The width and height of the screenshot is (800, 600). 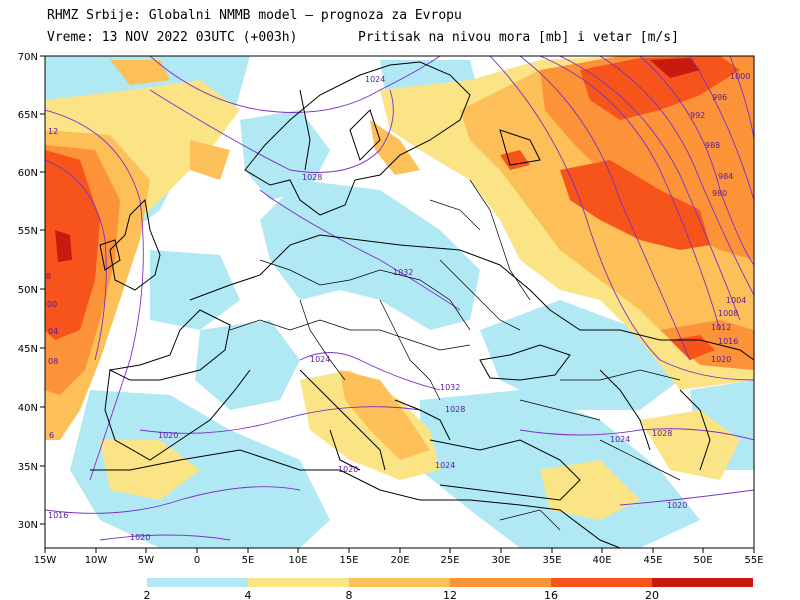 I want to click on lon-label: 5W, so click(x=146, y=560).